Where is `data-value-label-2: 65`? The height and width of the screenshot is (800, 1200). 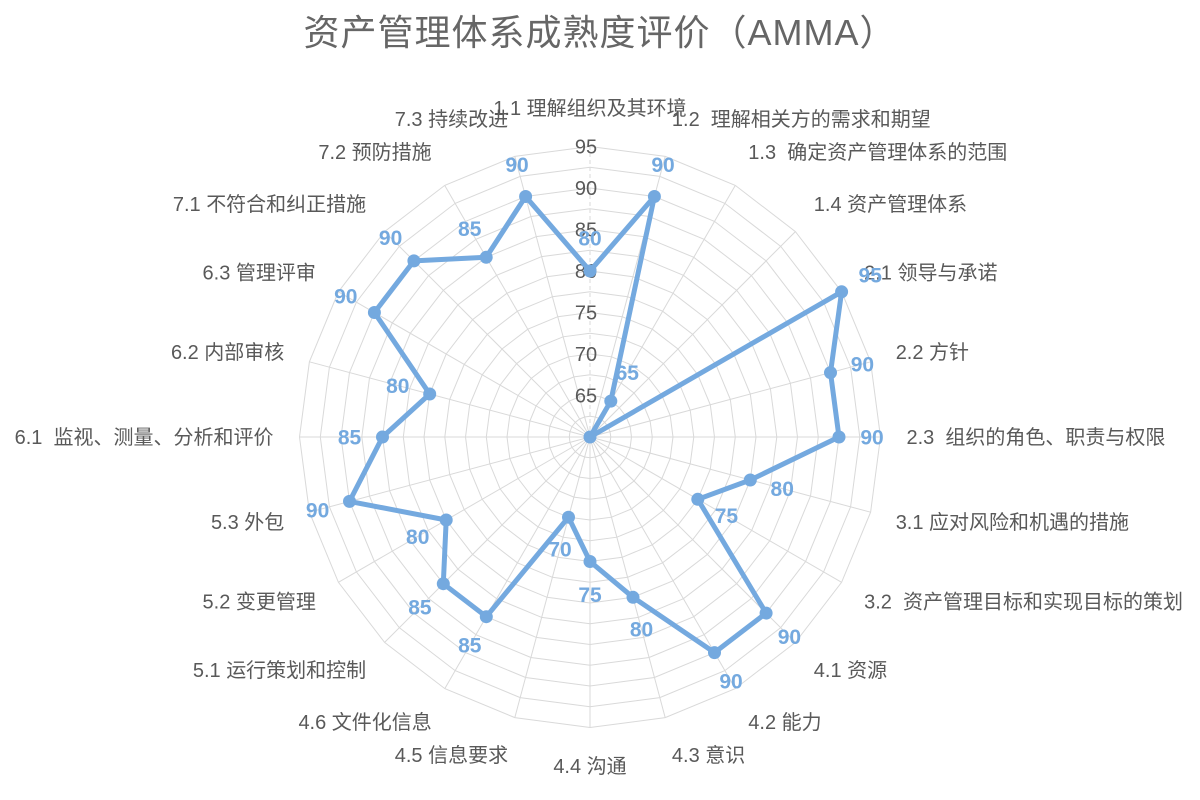
data-value-label-2: 65 is located at coordinates (628, 373).